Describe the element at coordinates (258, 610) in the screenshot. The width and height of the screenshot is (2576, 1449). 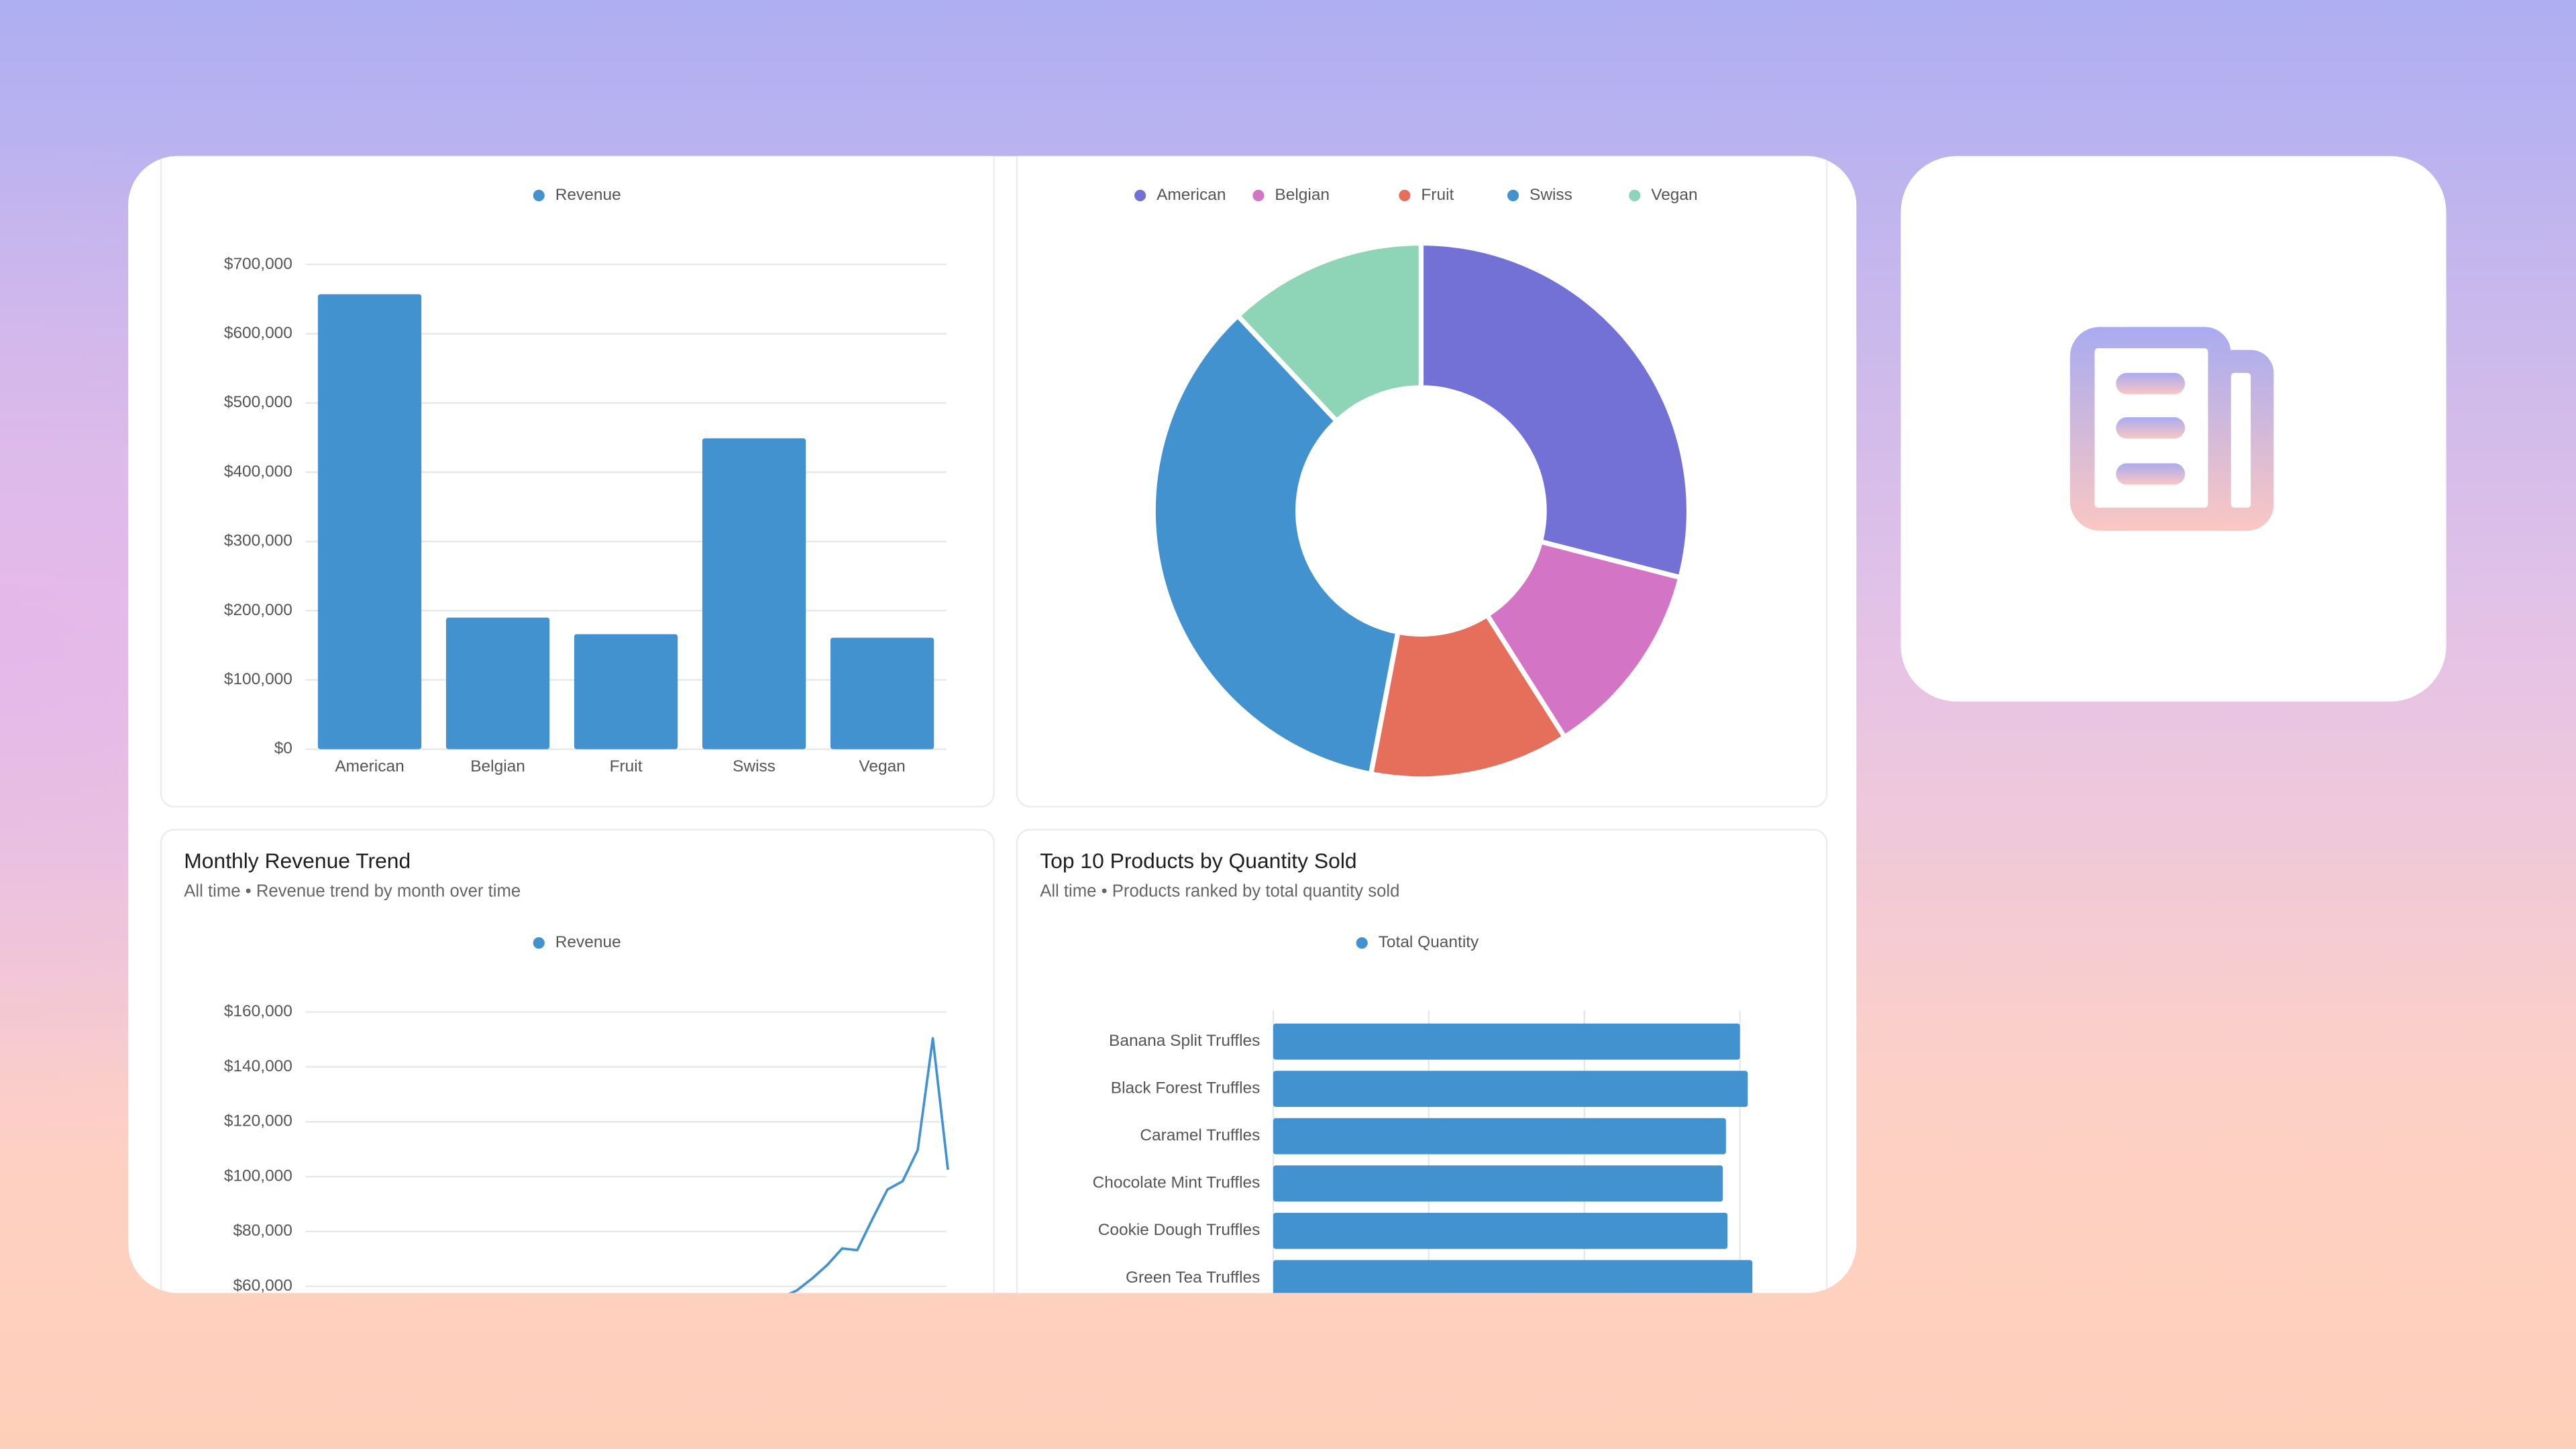
I see `y-tick-label: $200,000` at that location.